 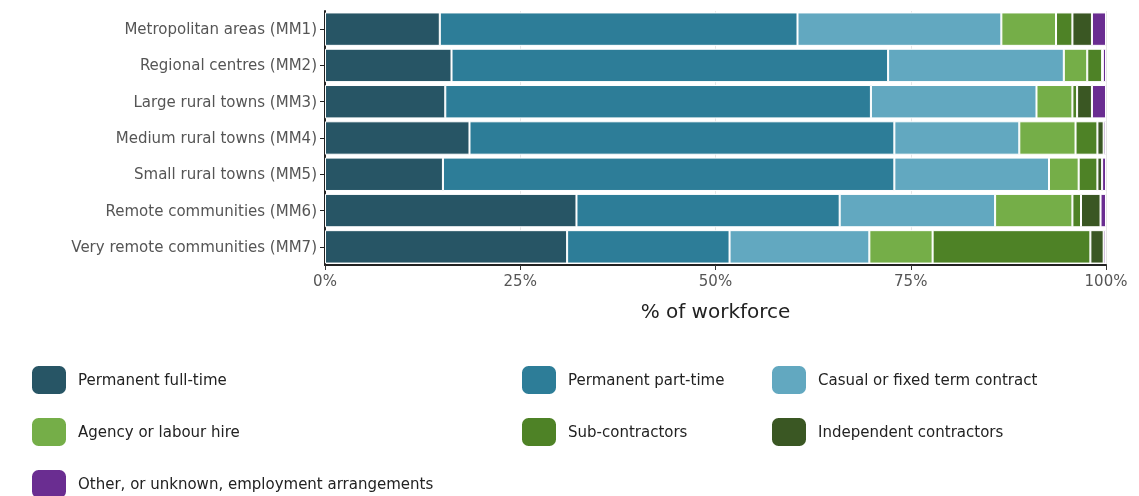 I want to click on x-tick-label: 25%, so click(x=520, y=280).